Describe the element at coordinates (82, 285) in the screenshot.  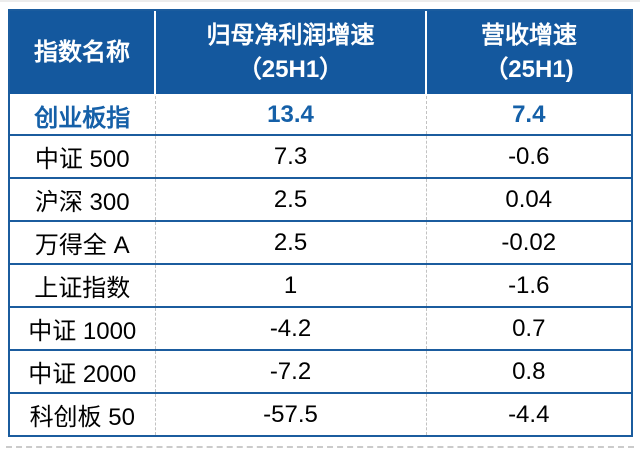
I see `index-name-cell: 上证指数` at that location.